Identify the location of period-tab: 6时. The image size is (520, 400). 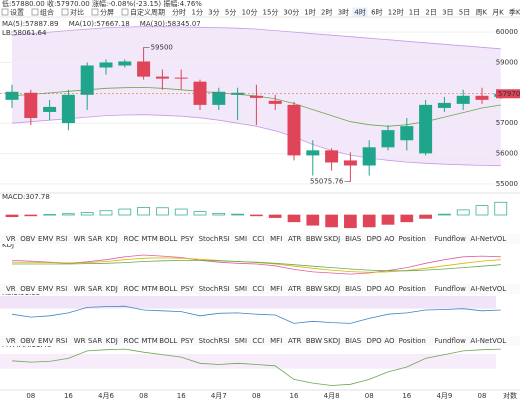
(376, 12).